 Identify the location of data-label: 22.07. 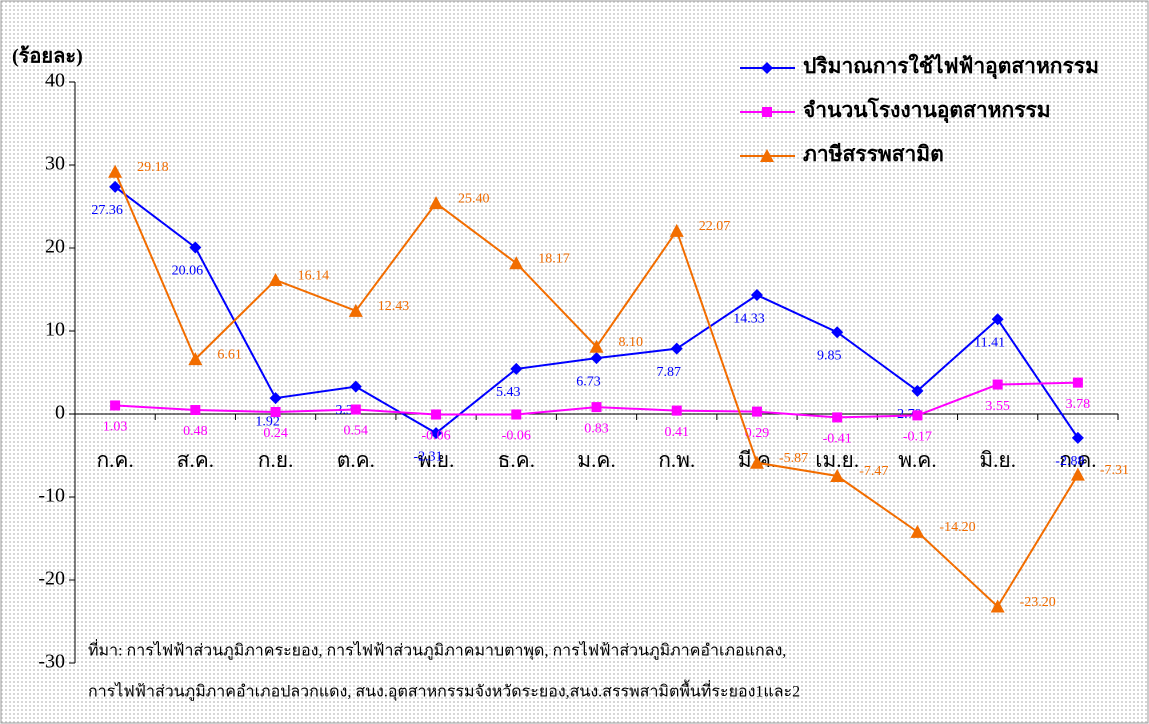
(715, 226).